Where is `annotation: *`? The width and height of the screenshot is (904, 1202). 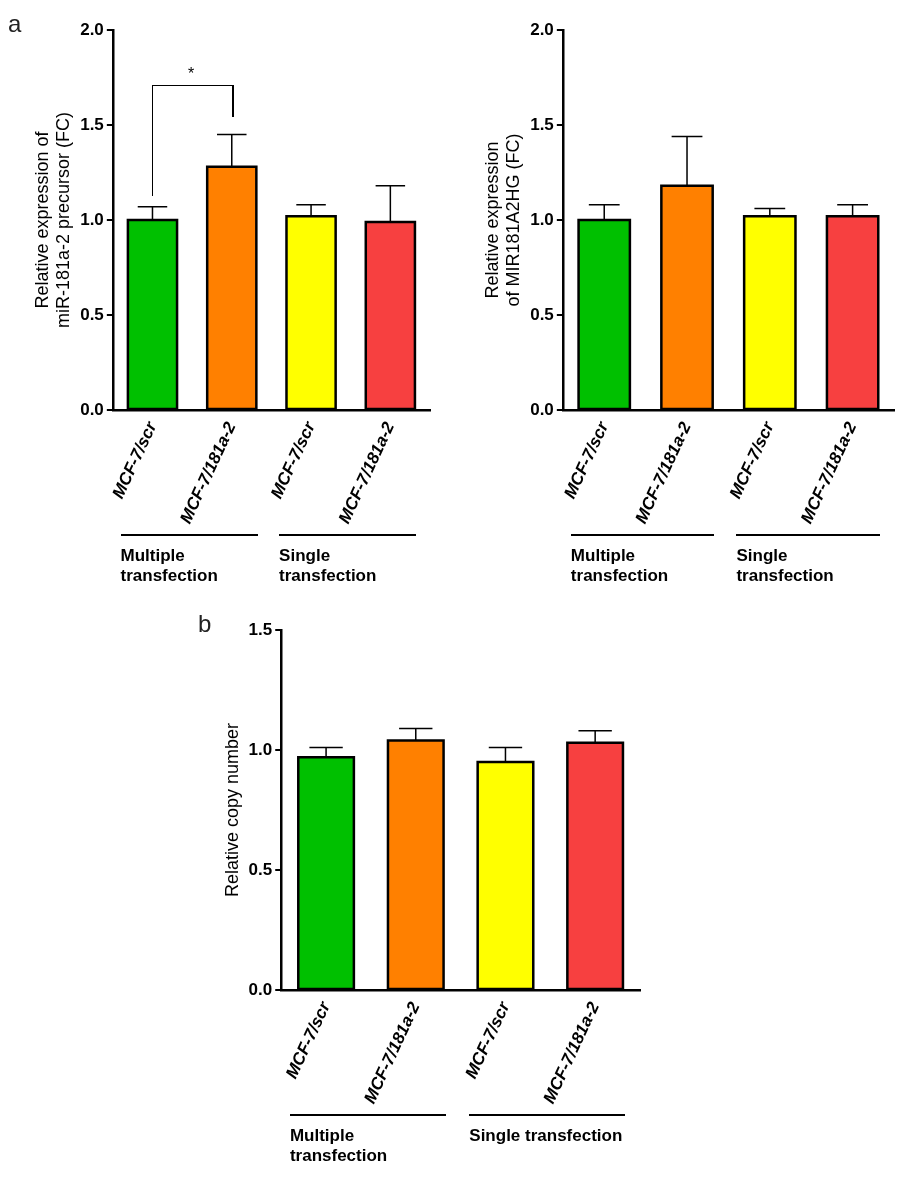
annotation: * is located at coordinates (191, 73).